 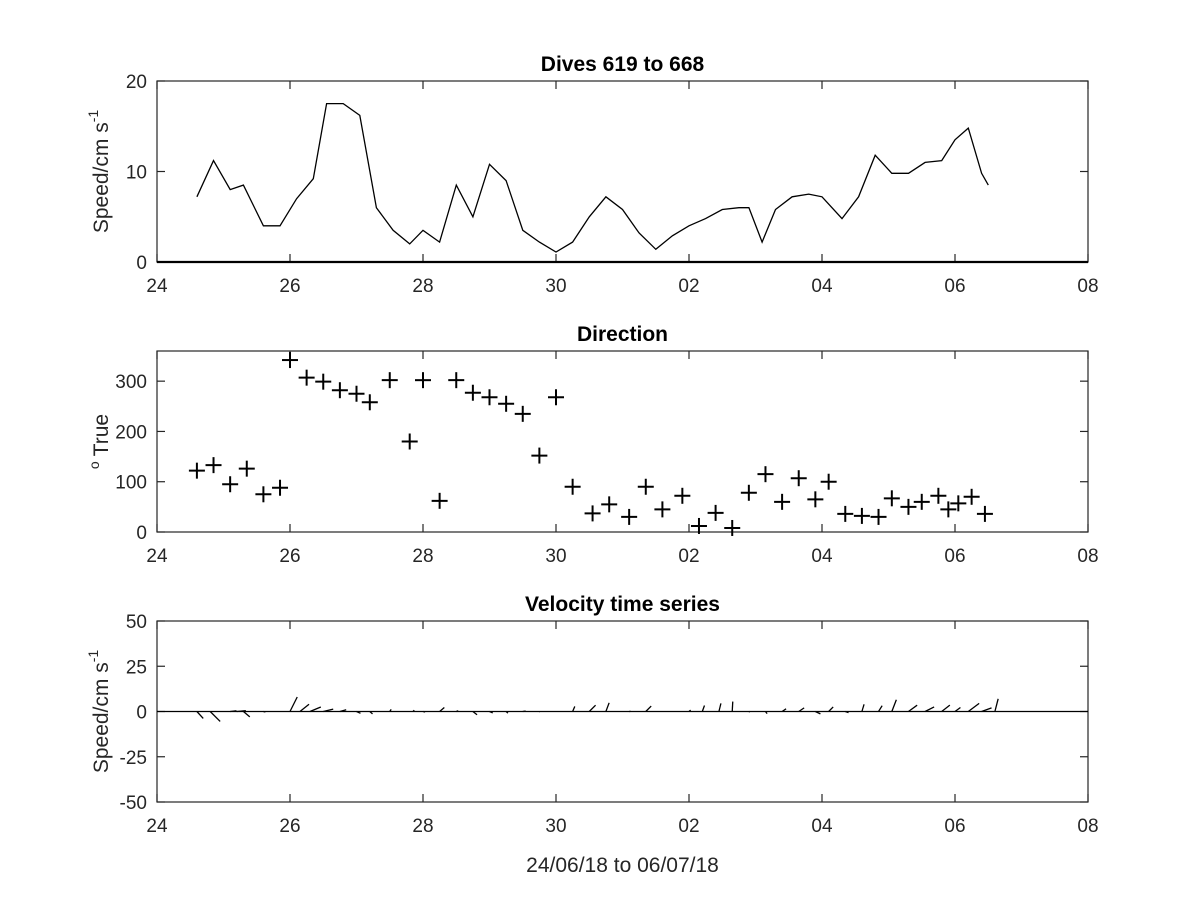 What do you see at coordinates (555, 556) in the screenshot?
I see `x-tick-label: 30` at bounding box center [555, 556].